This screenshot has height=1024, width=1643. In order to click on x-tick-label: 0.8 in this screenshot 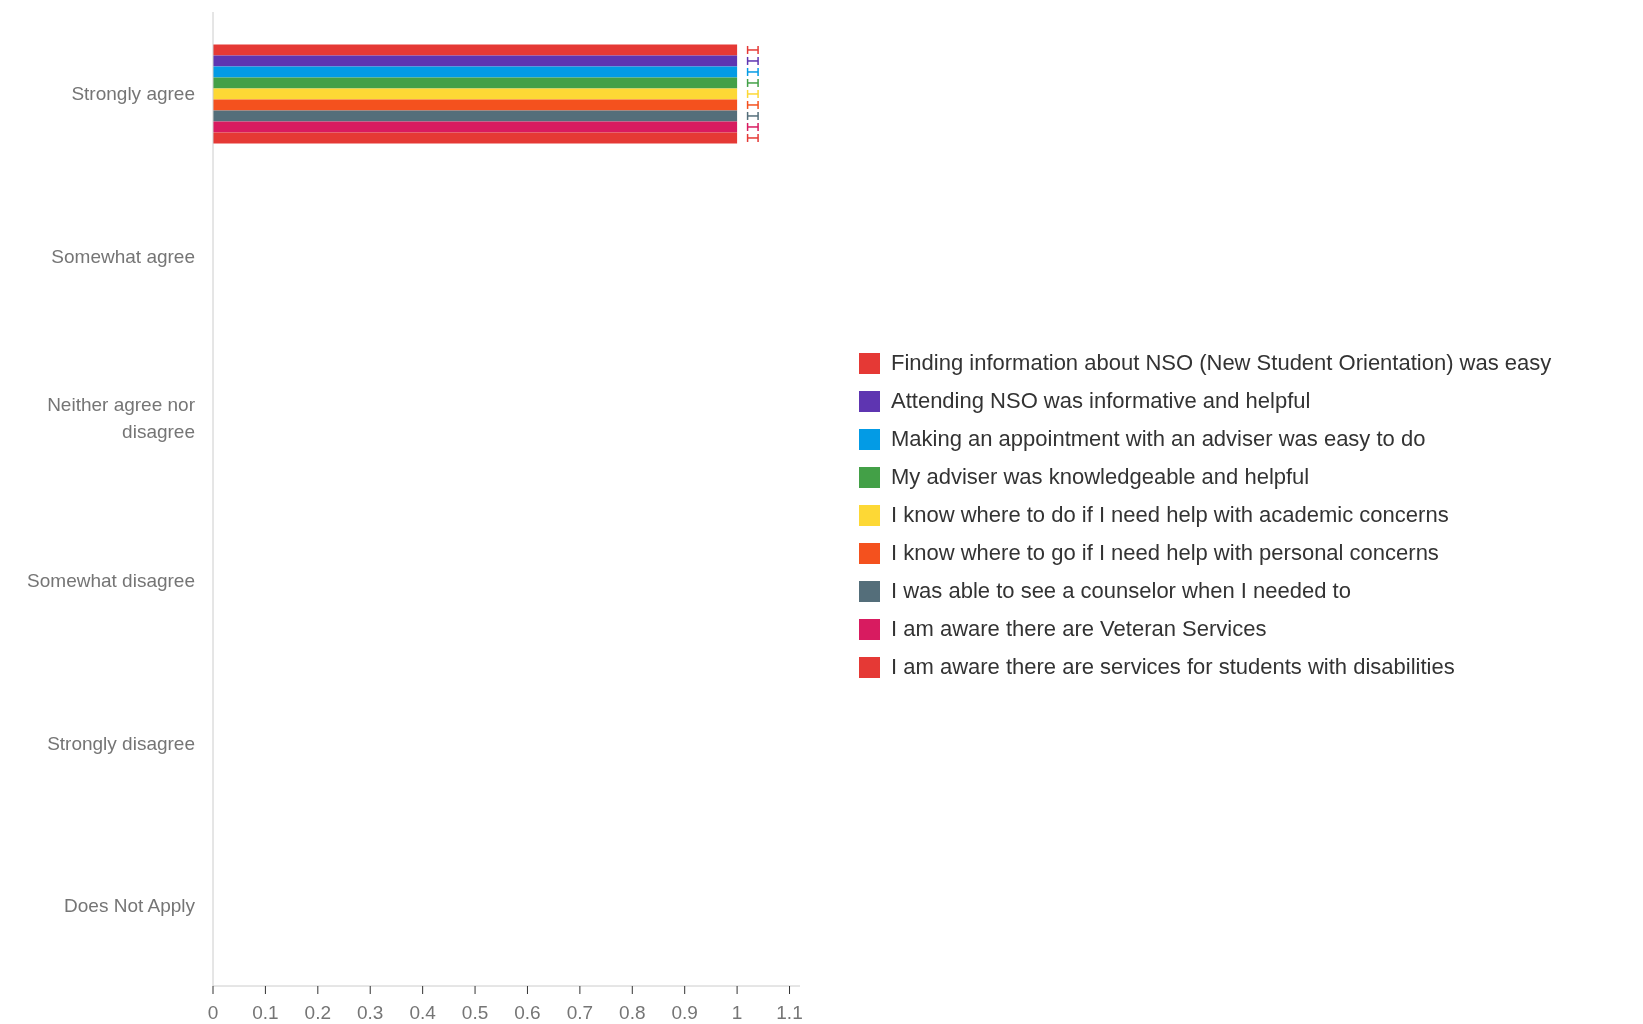, I will do `click(632, 1013)`.